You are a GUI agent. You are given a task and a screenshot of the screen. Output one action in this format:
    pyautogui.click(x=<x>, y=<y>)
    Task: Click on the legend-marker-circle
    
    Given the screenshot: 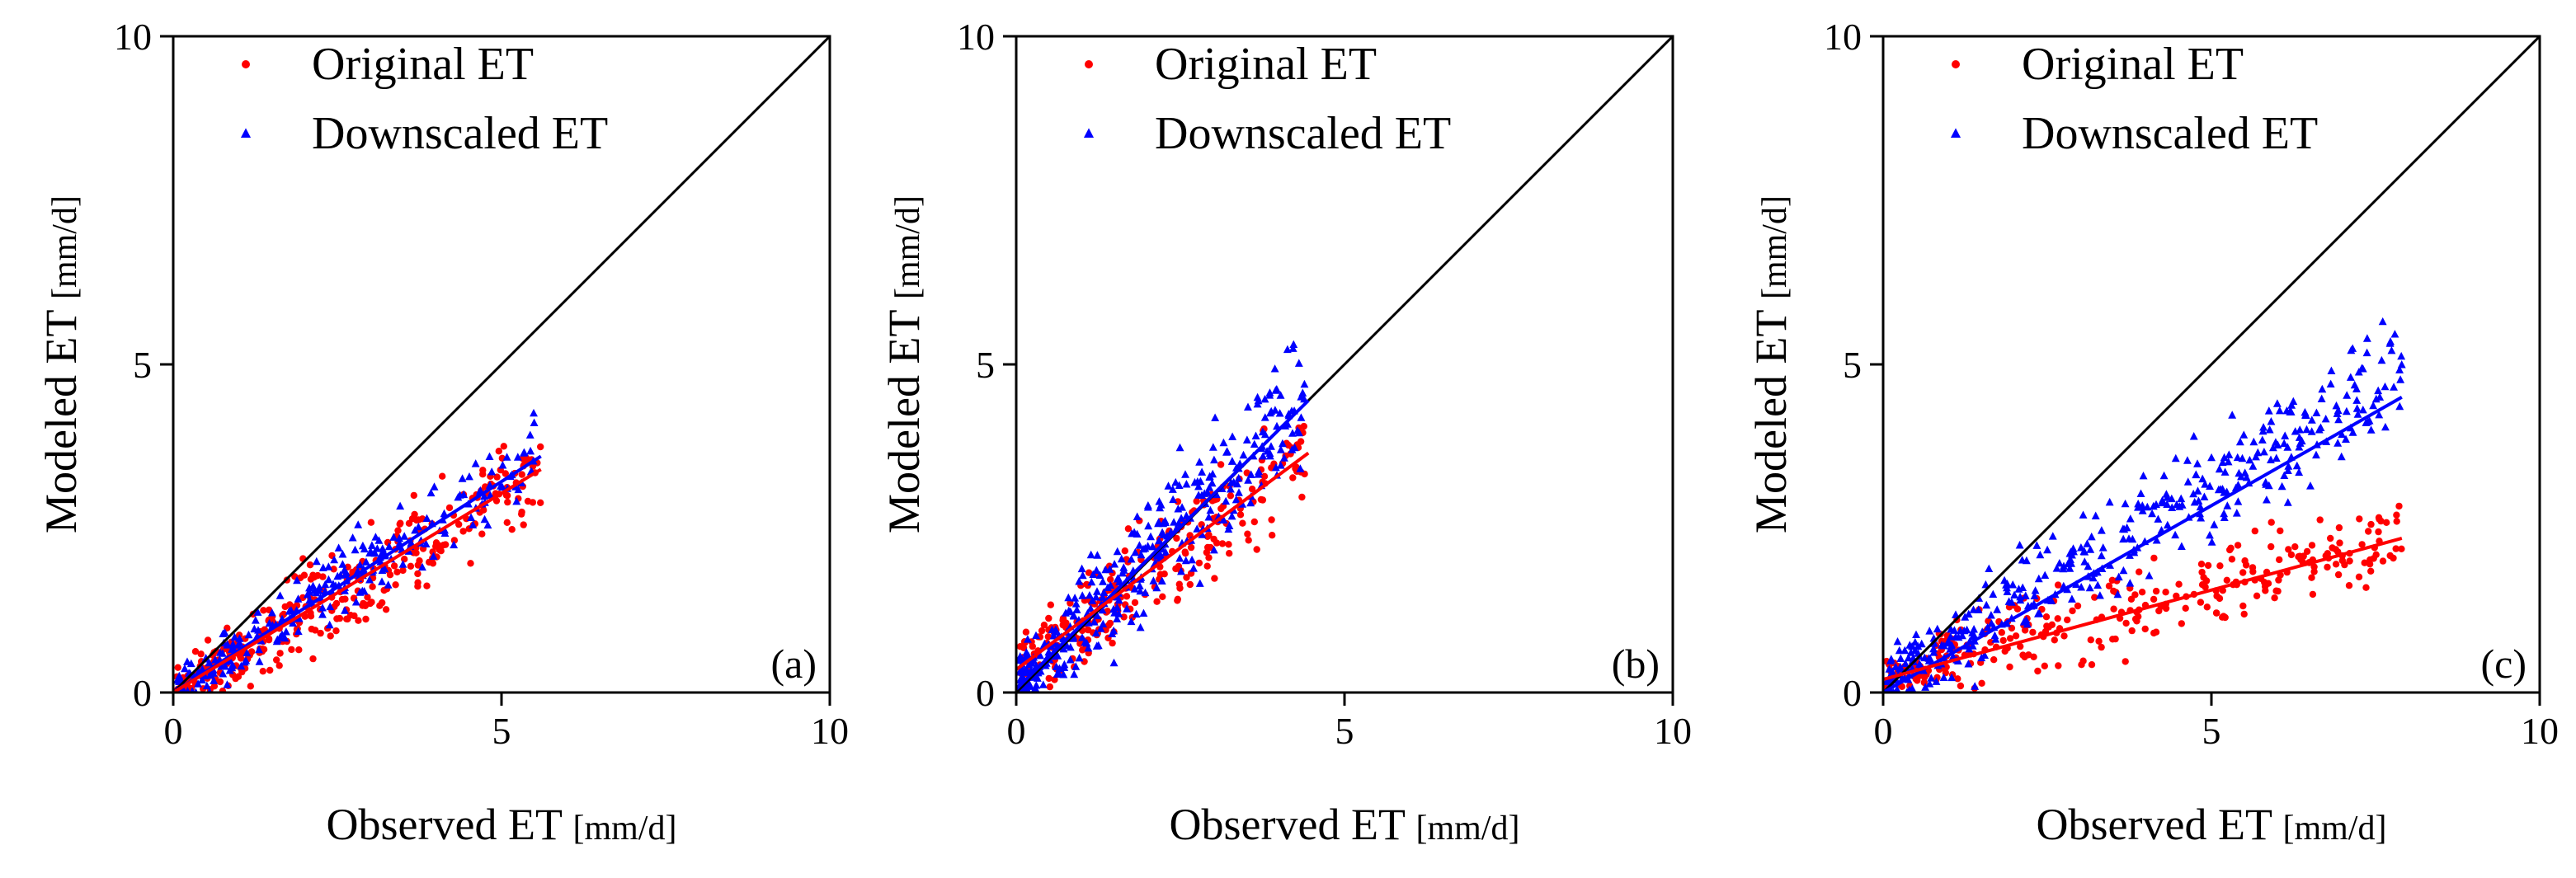 What is the action you would take?
    pyautogui.click(x=1956, y=64)
    